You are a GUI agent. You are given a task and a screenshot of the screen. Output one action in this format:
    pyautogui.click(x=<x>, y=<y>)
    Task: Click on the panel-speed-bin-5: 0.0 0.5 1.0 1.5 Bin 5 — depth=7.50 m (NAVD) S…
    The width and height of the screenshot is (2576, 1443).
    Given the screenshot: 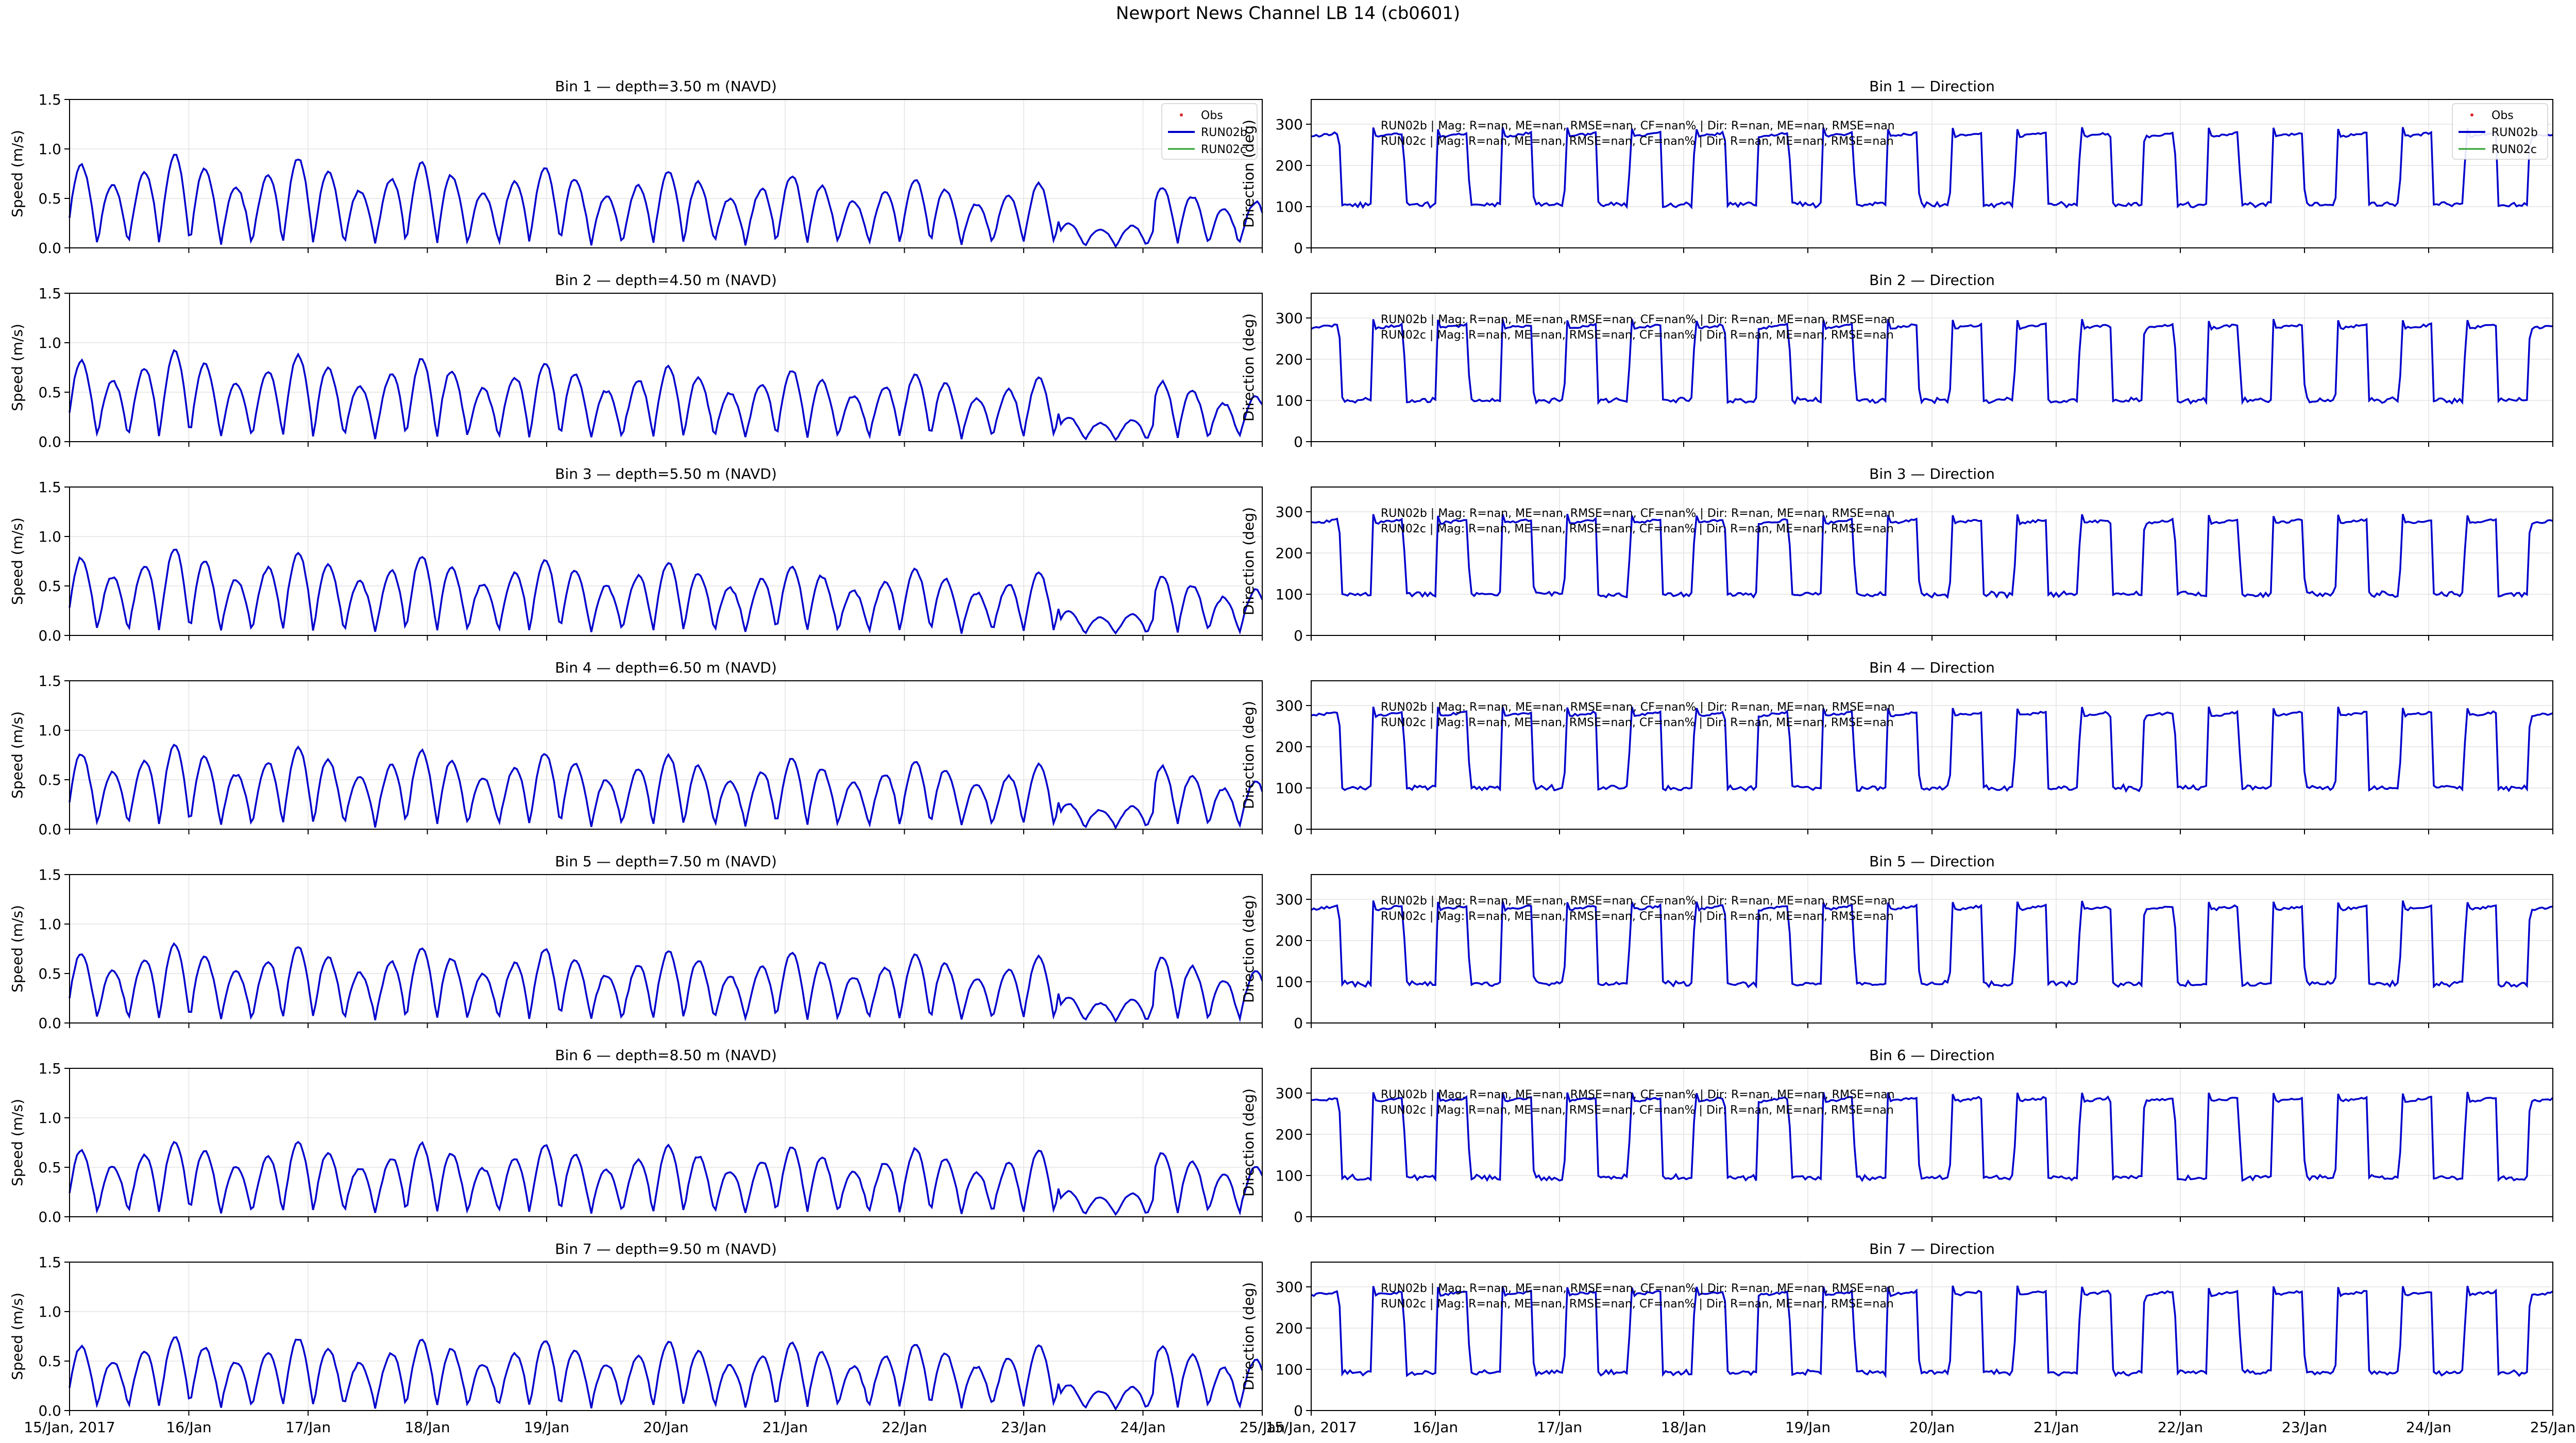 What is the action you would take?
    pyautogui.click(x=636, y=942)
    